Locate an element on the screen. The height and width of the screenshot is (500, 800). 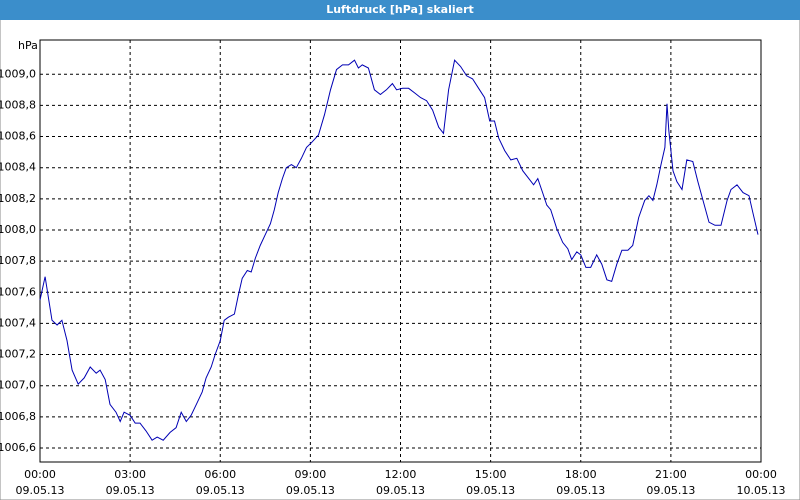
x-tick-label: 15:00 is located at coordinates (491, 474).